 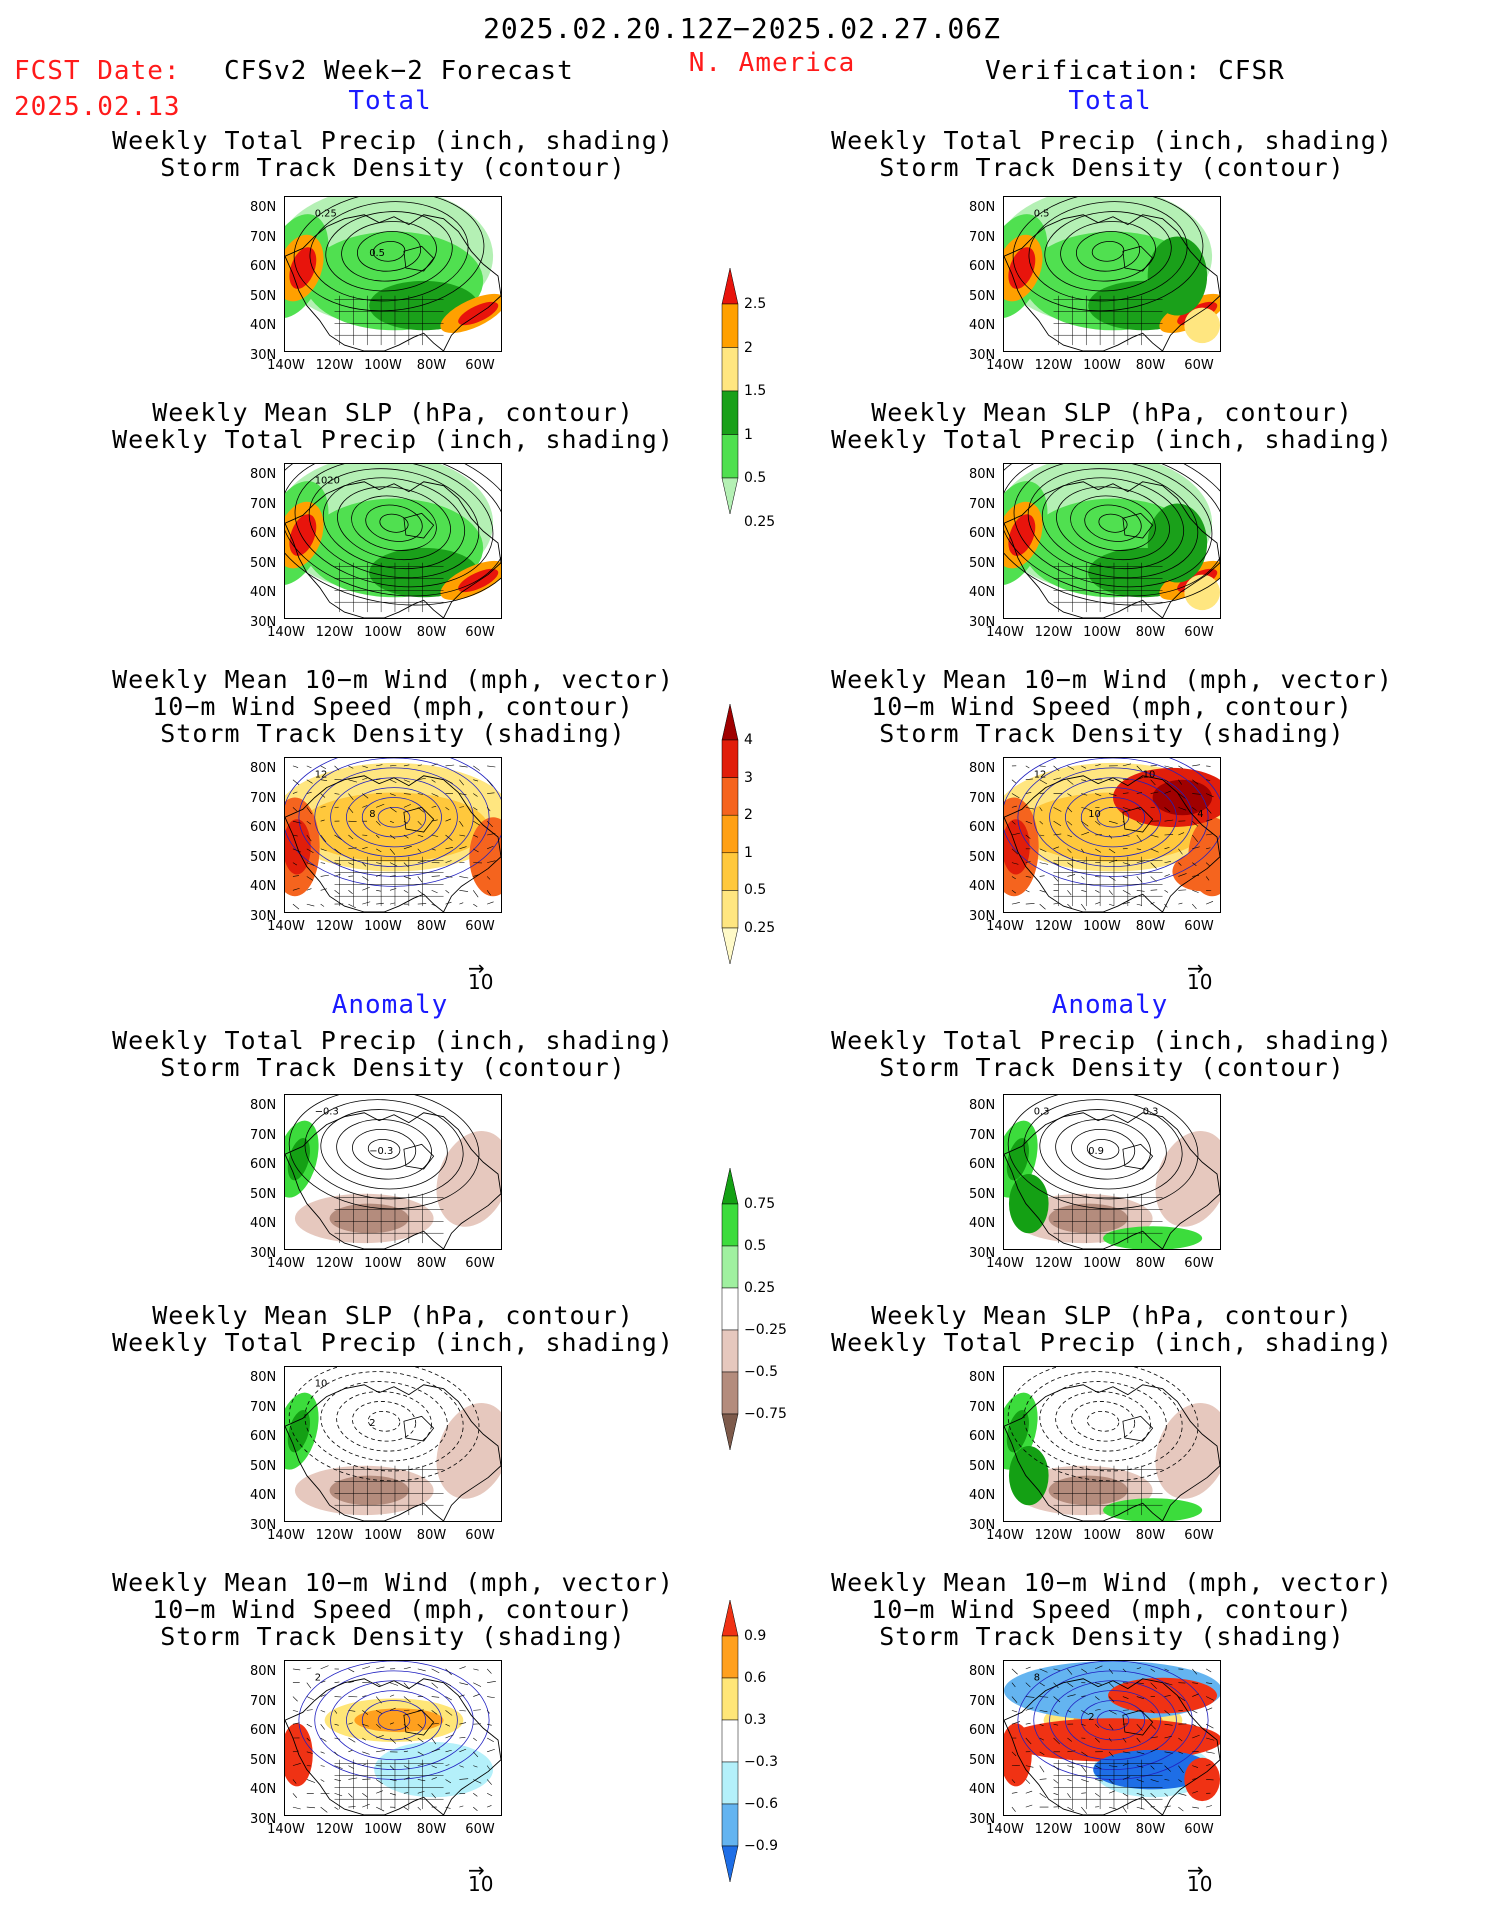 I want to click on colorbar-precip_anom-label: 0.25, so click(x=760, y=1288).